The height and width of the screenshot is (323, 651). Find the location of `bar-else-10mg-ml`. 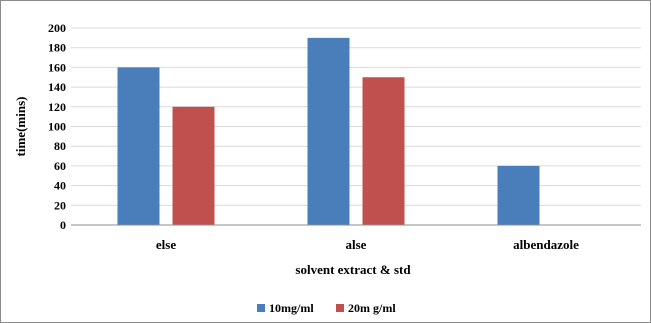

bar-else-10mg-ml is located at coordinates (138, 146).